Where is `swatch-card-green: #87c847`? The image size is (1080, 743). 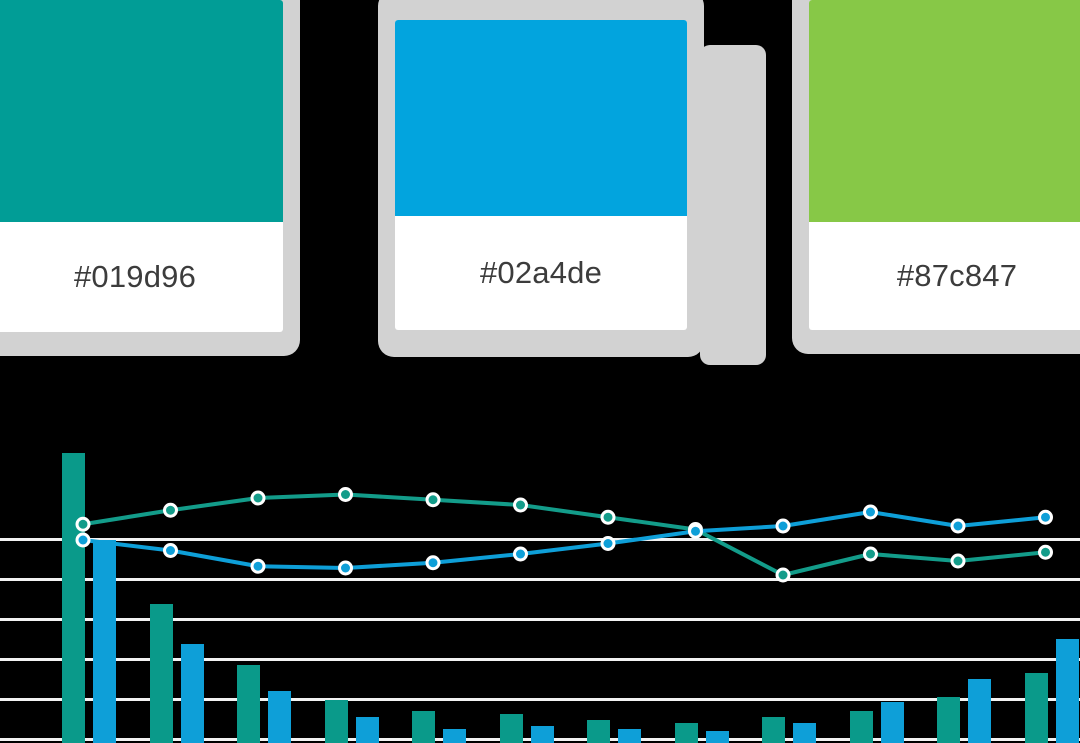
swatch-card-green: #87c847 is located at coordinates (936, 177).